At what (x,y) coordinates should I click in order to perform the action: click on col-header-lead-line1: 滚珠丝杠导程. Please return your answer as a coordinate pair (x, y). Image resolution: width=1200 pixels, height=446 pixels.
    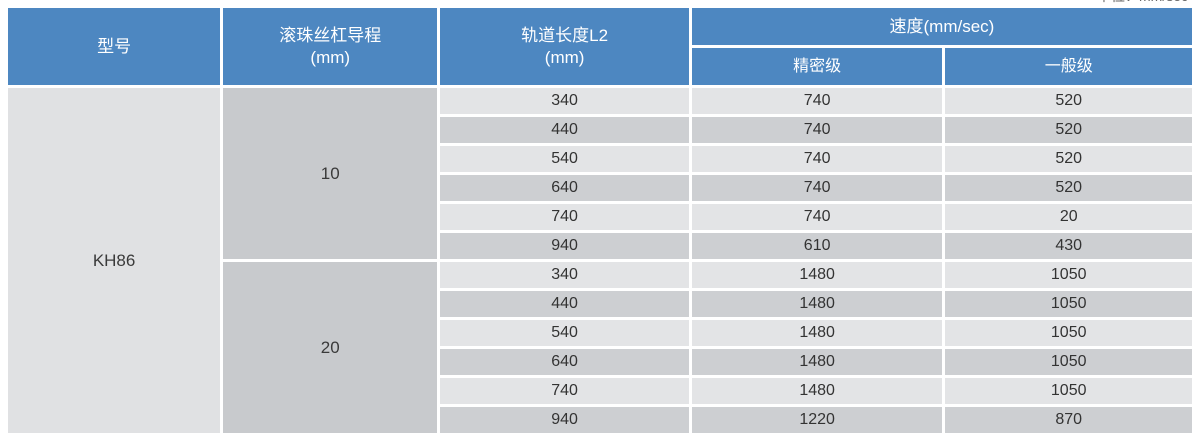
    Looking at the image, I should click on (330, 36).